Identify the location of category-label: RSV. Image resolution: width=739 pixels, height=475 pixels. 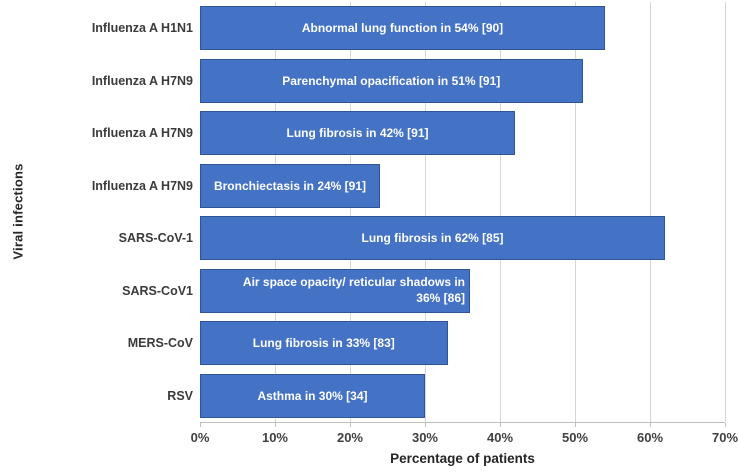
(180, 395).